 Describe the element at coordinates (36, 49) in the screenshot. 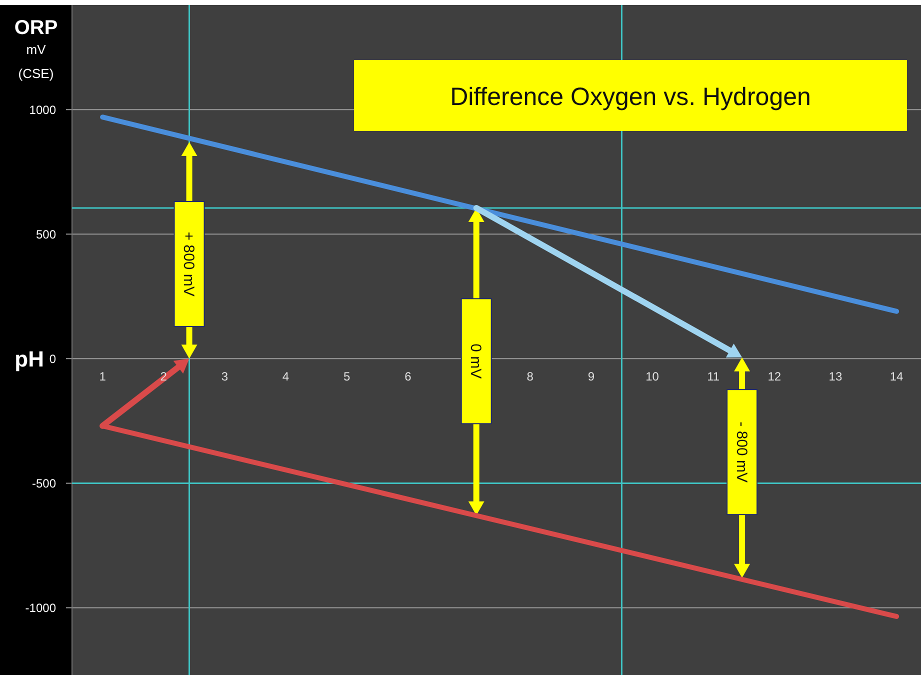

I see `y-axis-title: ORP mV (CSE)` at that location.